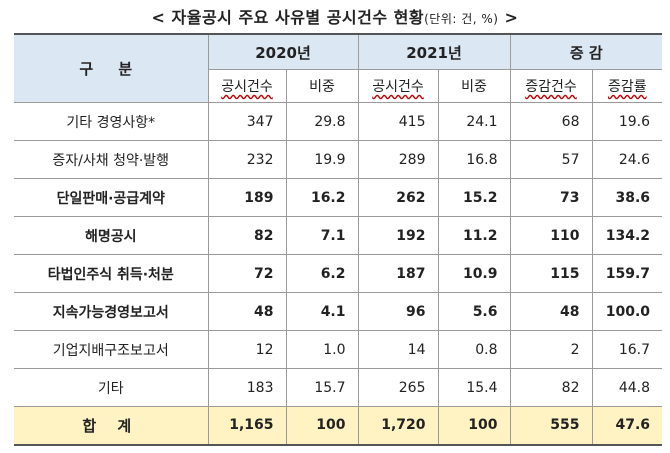 This screenshot has height=453, width=670. I want to click on row-value: 134.2, so click(627, 235).